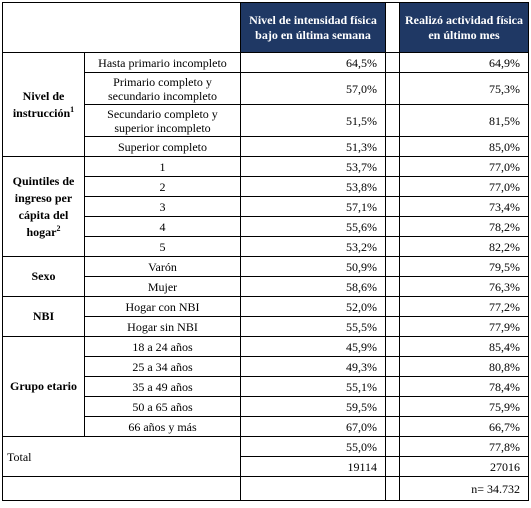 This screenshot has height=508, width=531. What do you see at coordinates (162, 246) in the screenshot?
I see `row-label: 5` at bounding box center [162, 246].